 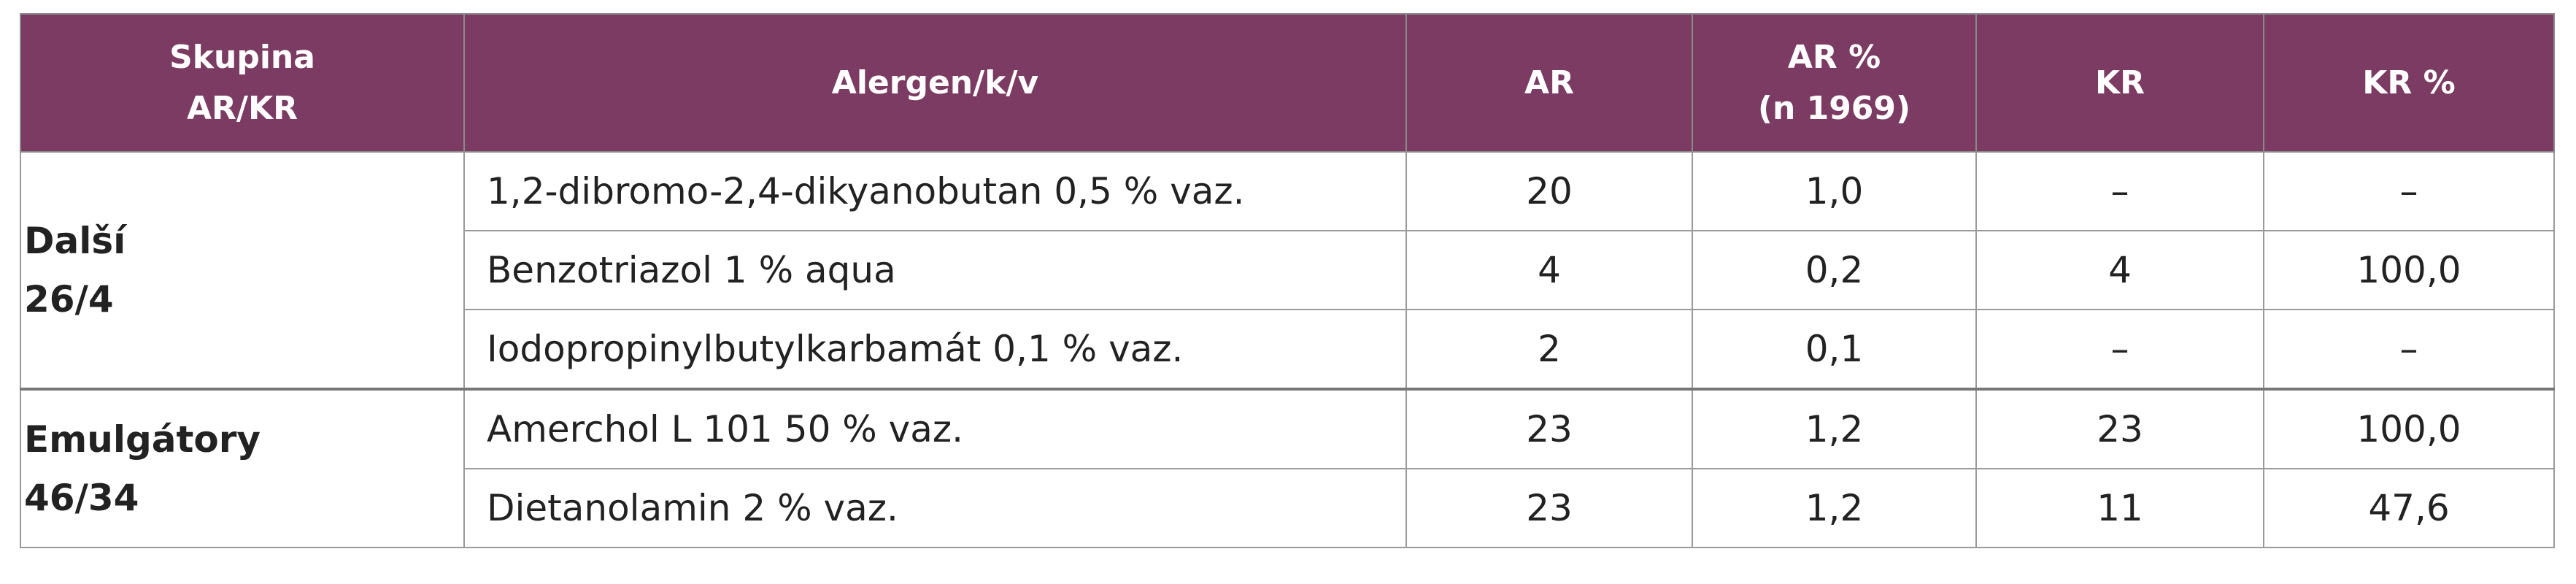 What do you see at coordinates (1549, 349) in the screenshot?
I see `value-cell: 2` at bounding box center [1549, 349].